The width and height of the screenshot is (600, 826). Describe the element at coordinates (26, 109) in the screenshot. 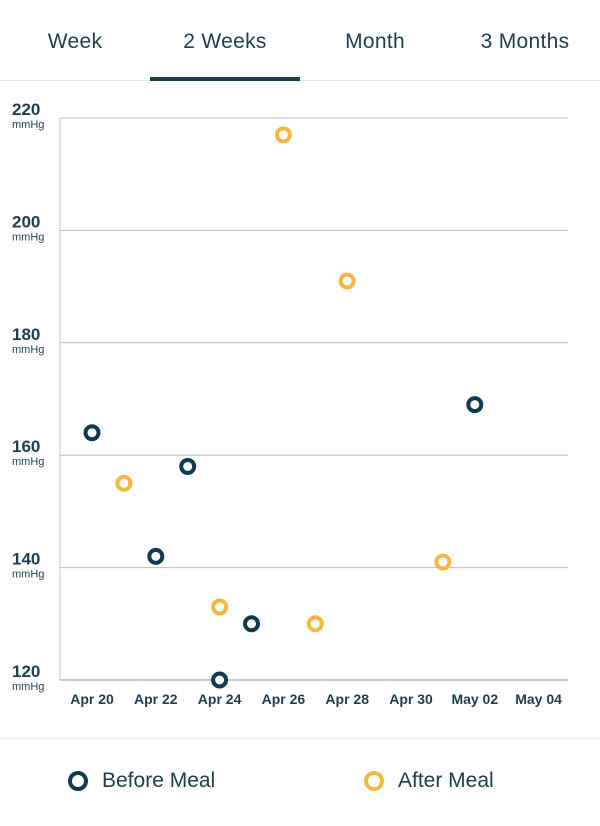

I see `y-tick-label-220: 220` at that location.